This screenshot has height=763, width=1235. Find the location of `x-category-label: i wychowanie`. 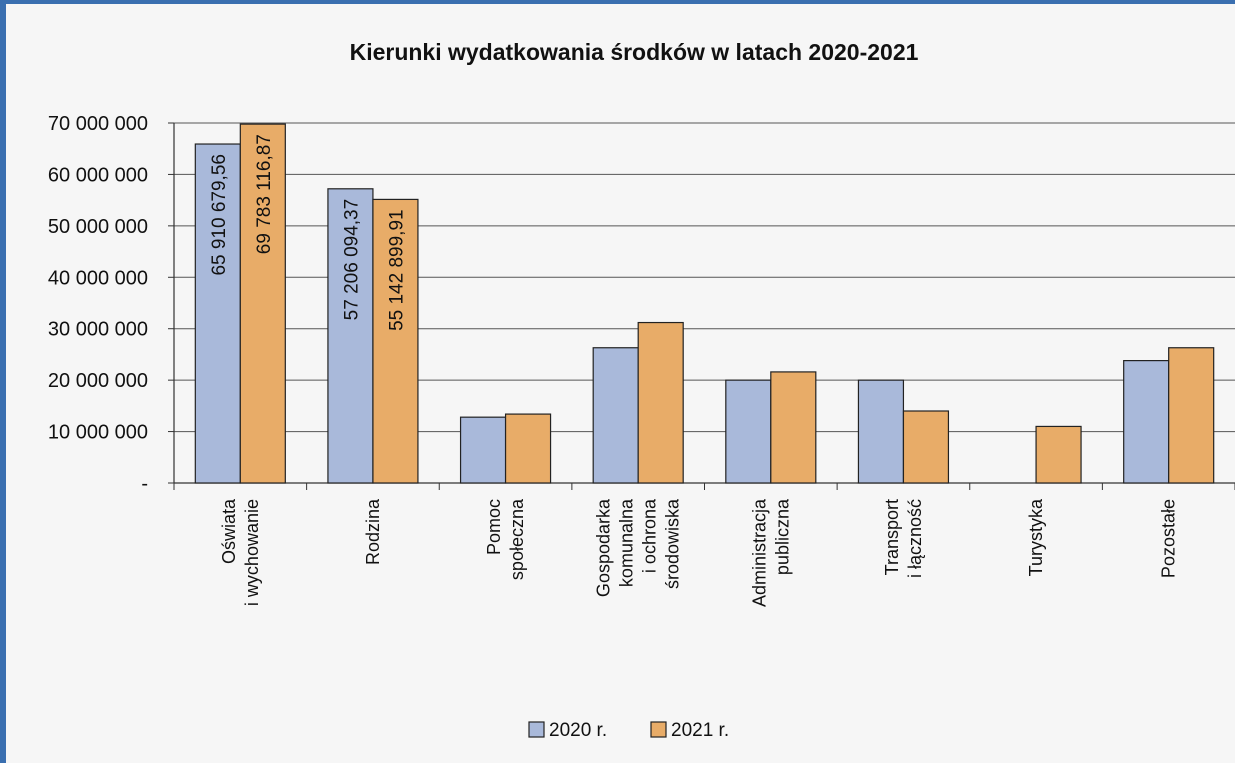

x-category-label: i wychowanie is located at coordinates (252, 552).